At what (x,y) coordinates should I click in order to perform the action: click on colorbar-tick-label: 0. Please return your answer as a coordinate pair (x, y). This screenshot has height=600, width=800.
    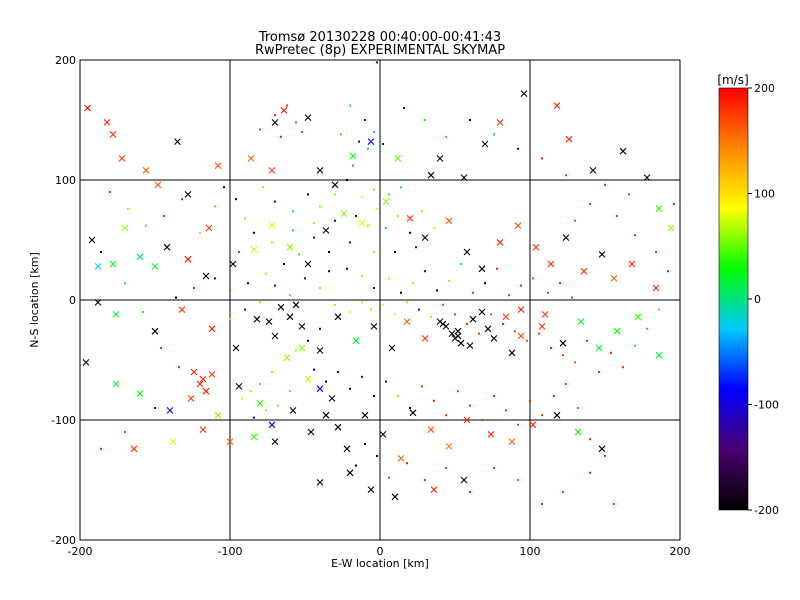
    Looking at the image, I should click on (757, 299).